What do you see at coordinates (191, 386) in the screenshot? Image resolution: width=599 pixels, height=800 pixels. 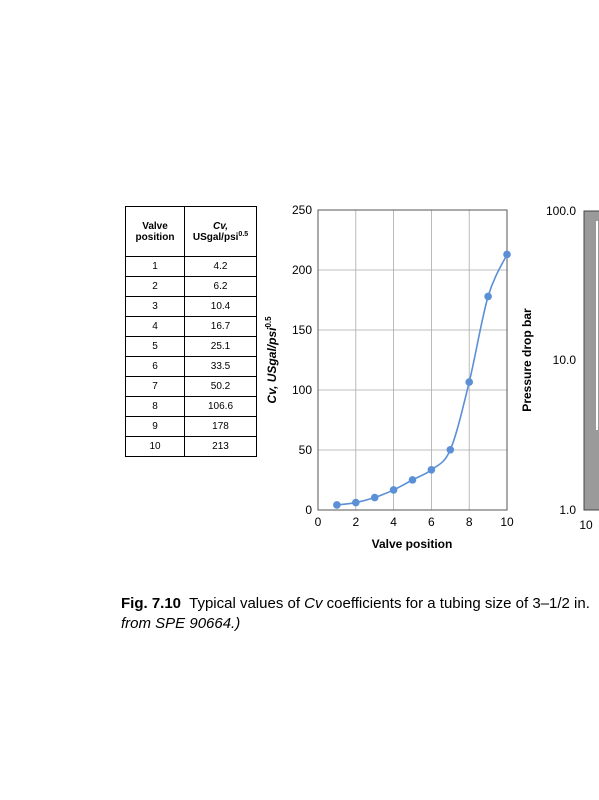 I see `table-row: 7 50.2` at bounding box center [191, 386].